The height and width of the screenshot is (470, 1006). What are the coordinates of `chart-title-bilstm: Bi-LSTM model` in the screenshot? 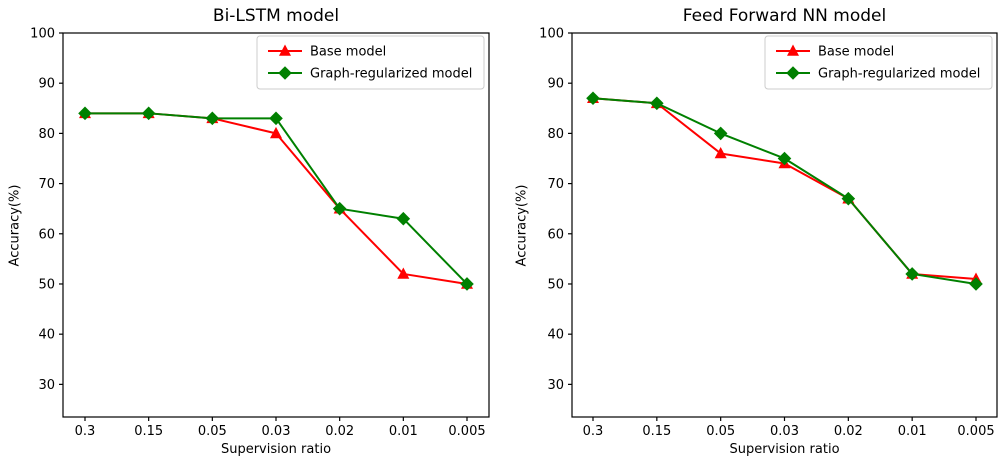 It's located at (276, 16).